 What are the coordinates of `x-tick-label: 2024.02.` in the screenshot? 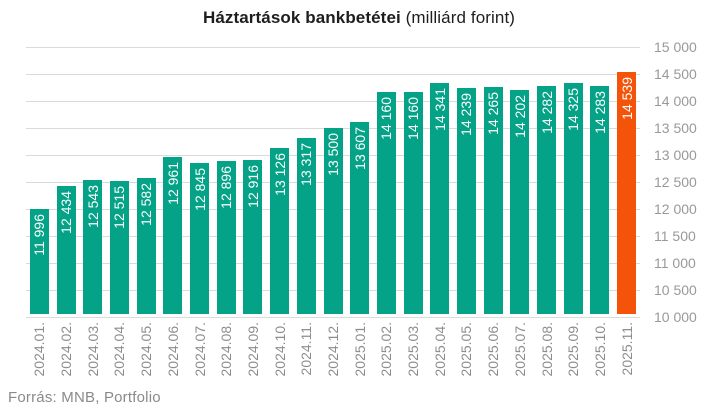 It's located at (66, 349).